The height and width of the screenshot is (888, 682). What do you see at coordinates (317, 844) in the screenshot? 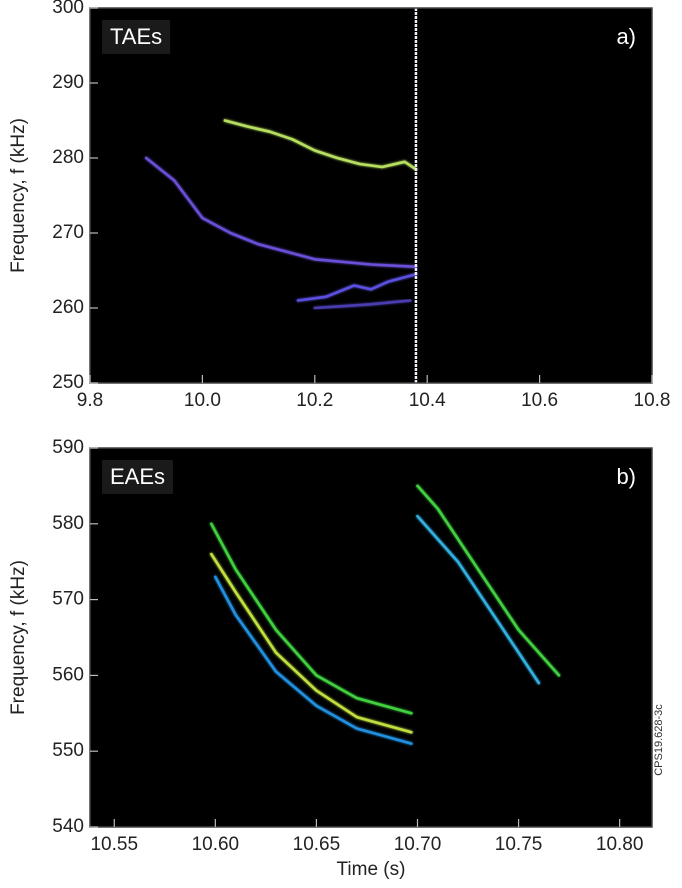
I see `x-tick-label: 10.65` at bounding box center [317, 844].